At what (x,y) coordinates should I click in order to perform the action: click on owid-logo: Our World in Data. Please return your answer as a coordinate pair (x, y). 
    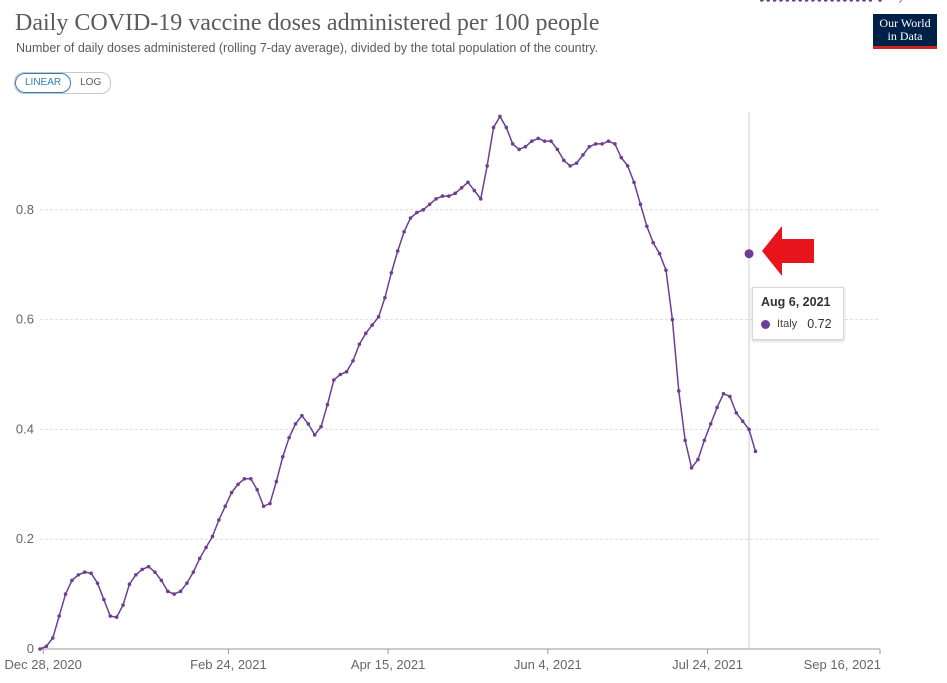
    Looking at the image, I should click on (905, 31).